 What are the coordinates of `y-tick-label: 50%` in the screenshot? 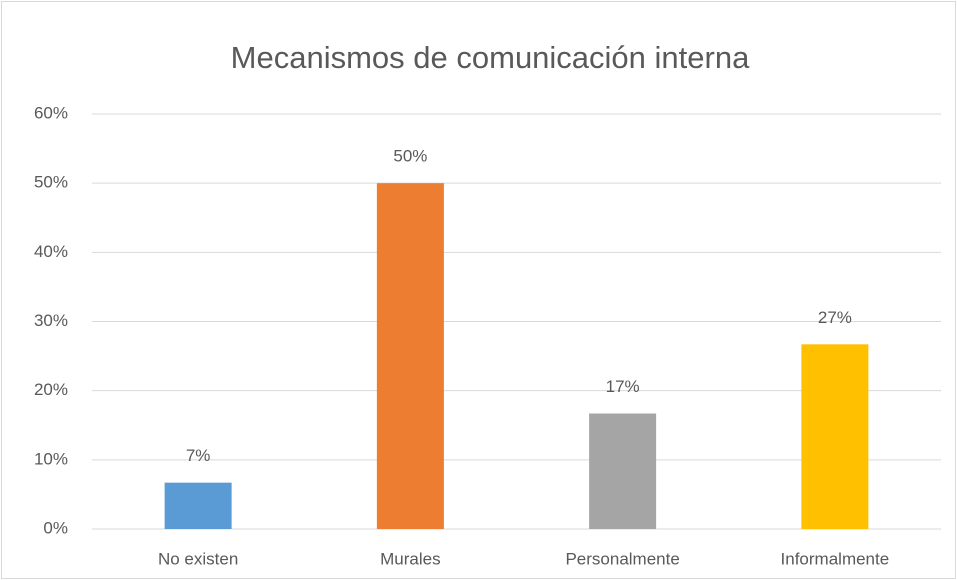 It's located at (51, 182).